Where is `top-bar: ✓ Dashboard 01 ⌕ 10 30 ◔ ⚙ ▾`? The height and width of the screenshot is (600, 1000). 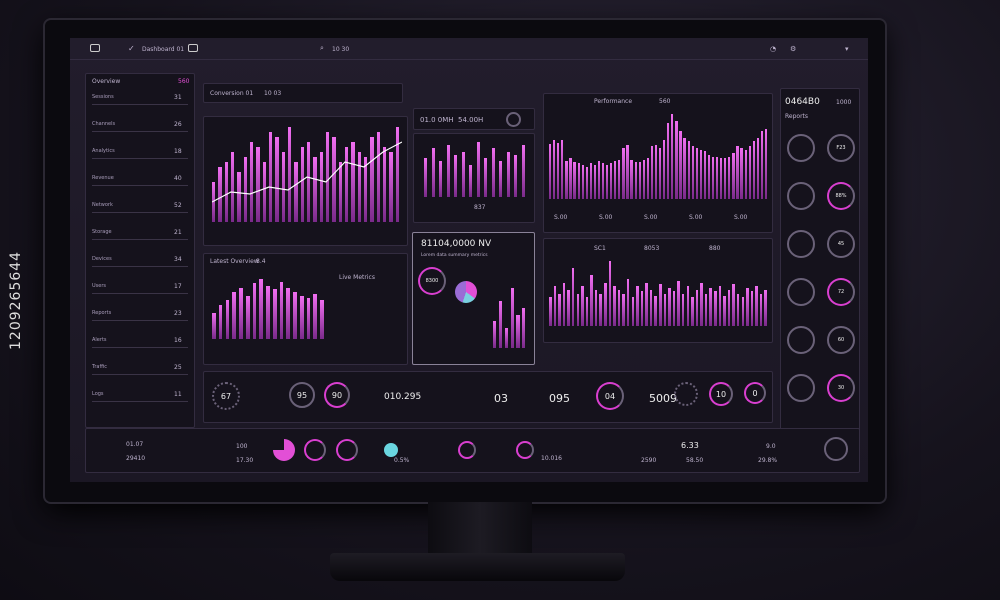 top-bar: ✓ Dashboard 01 ⌕ 10 30 ◔ ⚙ ▾ is located at coordinates (469, 49).